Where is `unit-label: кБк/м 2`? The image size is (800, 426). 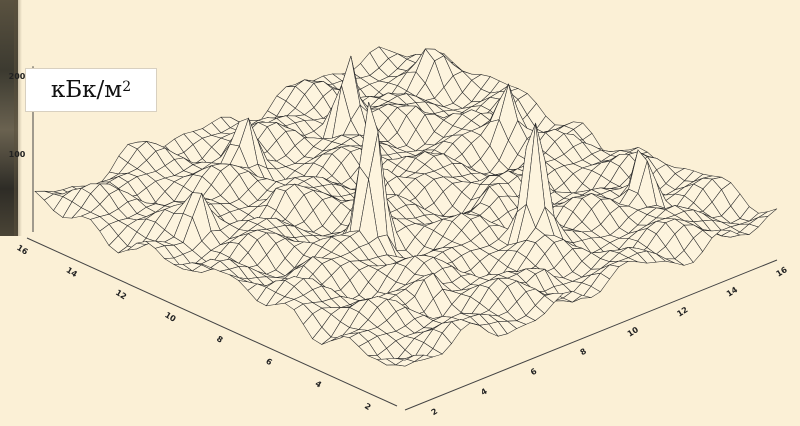
unit-label: кБк/м 2 is located at coordinates (91, 90).